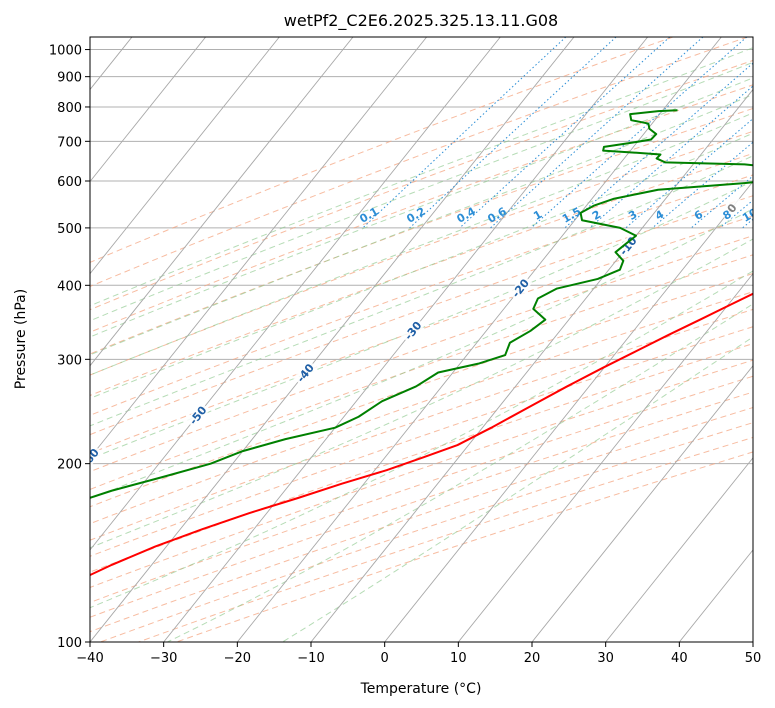 Image resolution: width=775 pixels, height=708 pixels. I want to click on chart-title: wetPf2_C2E6.2025.325.13.11.G08, so click(421, 21).